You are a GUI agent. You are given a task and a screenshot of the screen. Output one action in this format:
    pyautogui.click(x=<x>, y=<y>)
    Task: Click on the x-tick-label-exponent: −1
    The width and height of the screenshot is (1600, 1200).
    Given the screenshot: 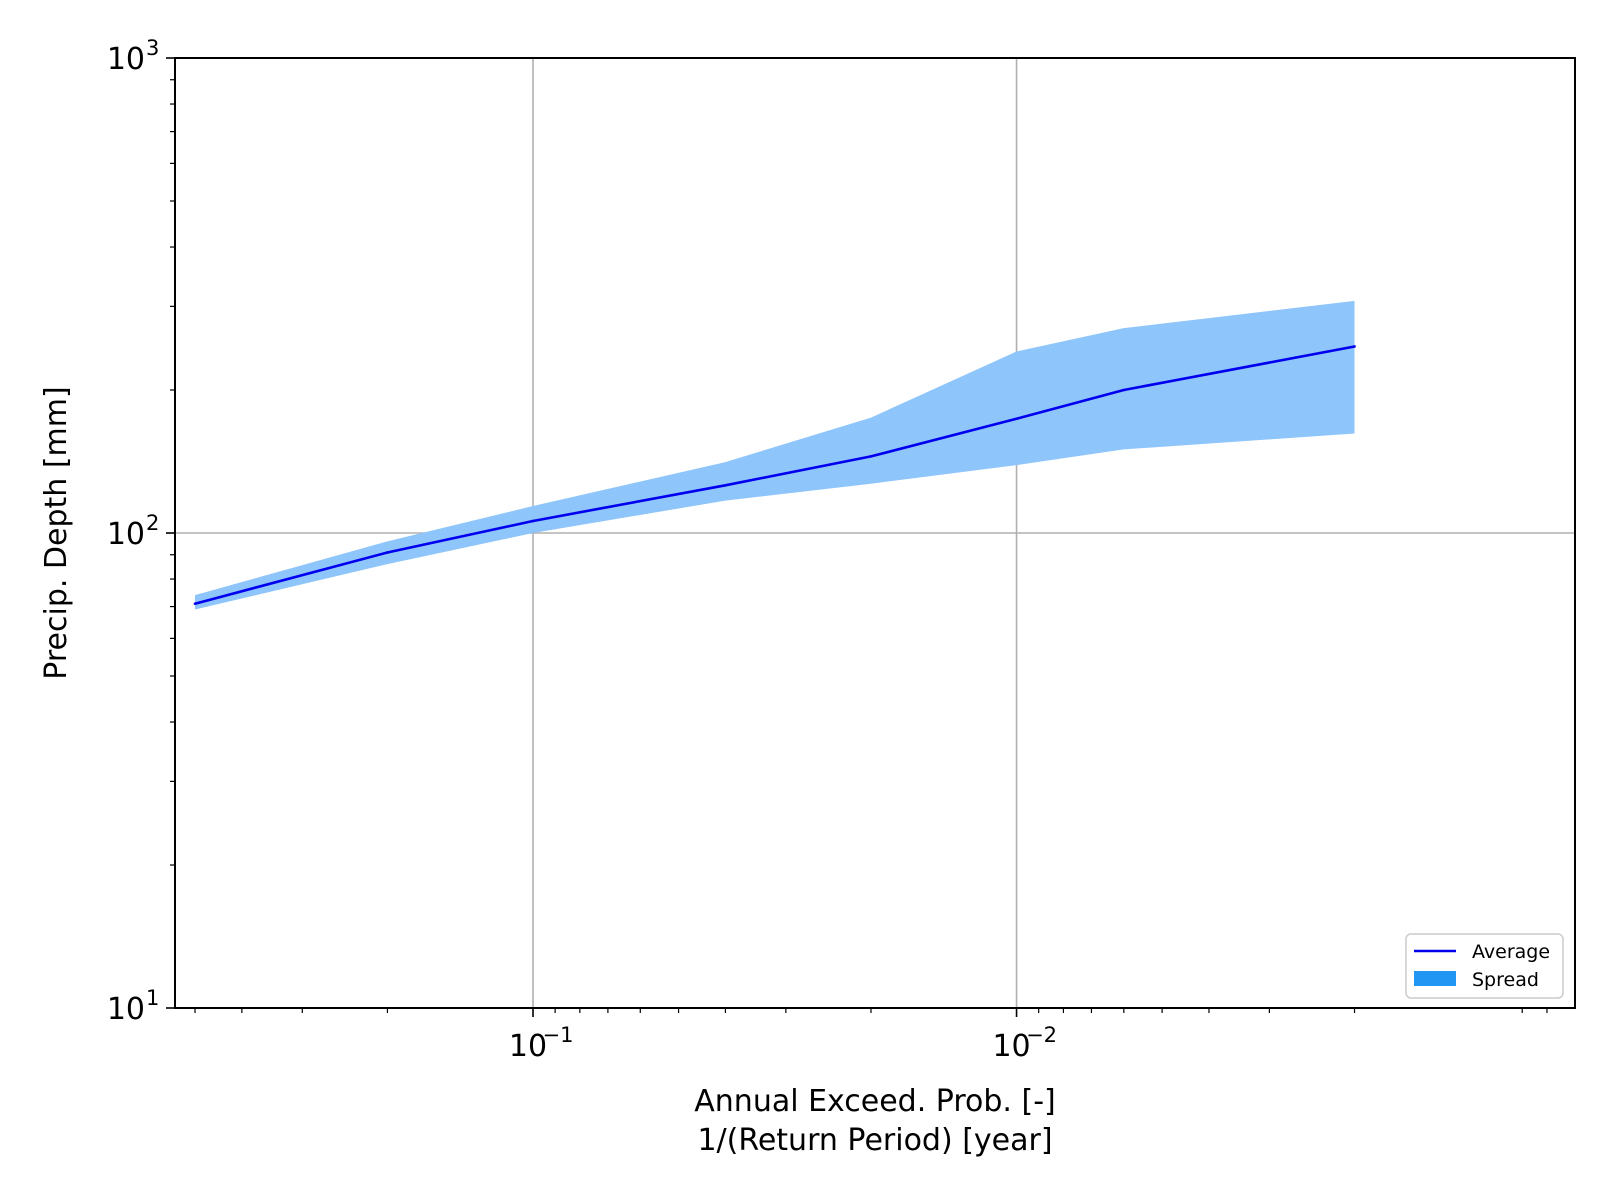 What is the action you would take?
    pyautogui.click(x=558, y=1035)
    